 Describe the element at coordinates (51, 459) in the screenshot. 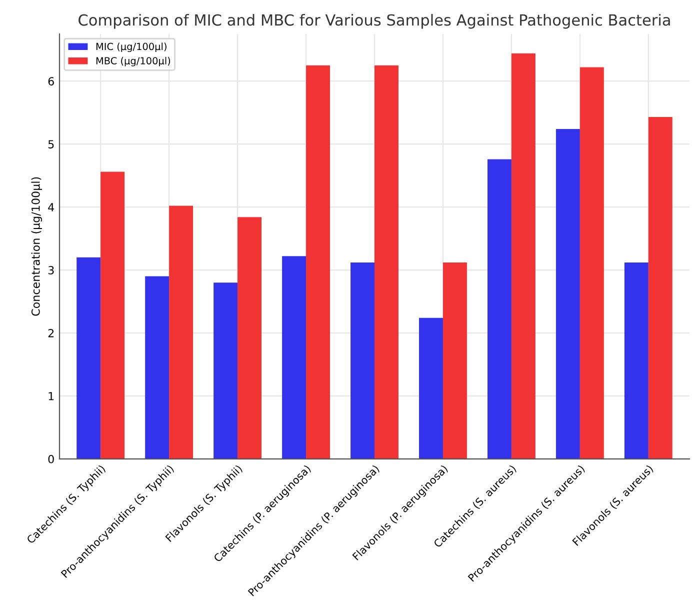

I see `y-tick-label: 0` at that location.